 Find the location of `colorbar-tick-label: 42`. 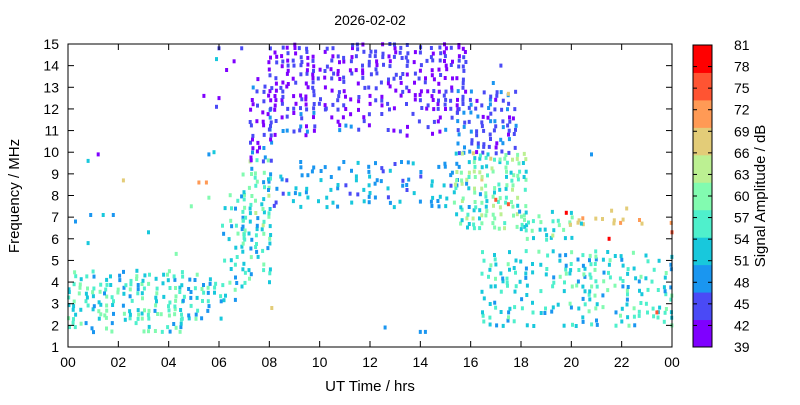

colorbar-tick-label: 42 is located at coordinates (742, 325).